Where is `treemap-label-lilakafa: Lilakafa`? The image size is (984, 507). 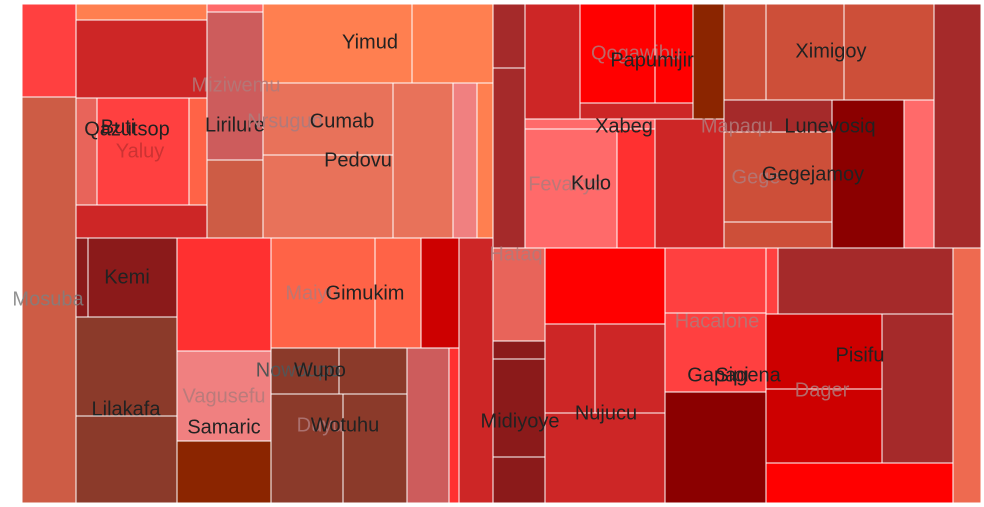 treemap-label-lilakafa: Lilakafa is located at coordinates (127, 409).